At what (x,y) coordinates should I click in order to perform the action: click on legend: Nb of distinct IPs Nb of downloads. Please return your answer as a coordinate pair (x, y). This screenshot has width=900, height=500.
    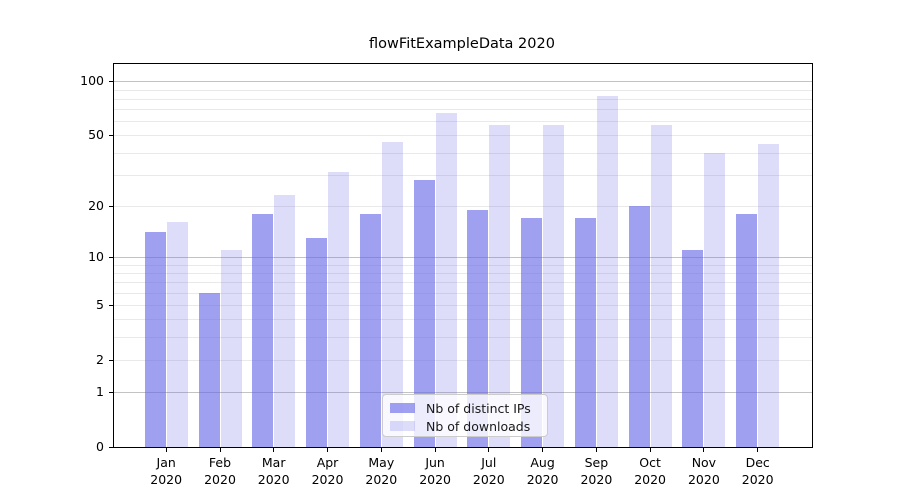
    Looking at the image, I should click on (465, 415).